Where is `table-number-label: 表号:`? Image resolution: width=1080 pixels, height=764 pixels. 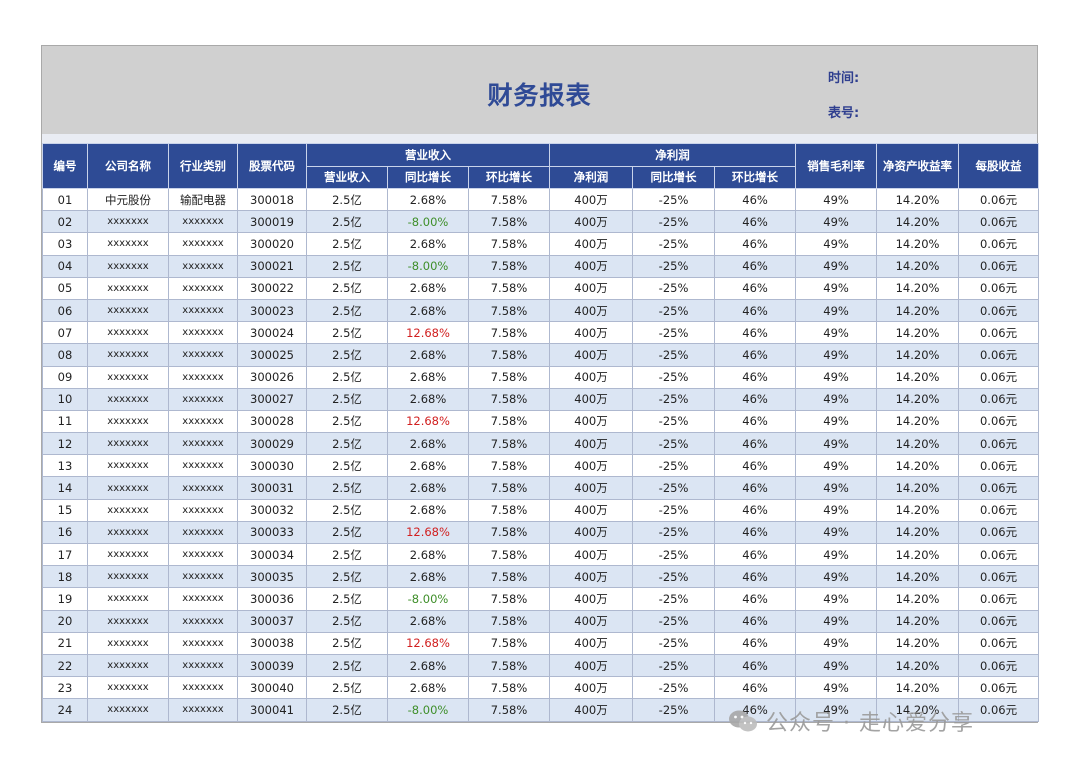
table-number-label: 表号: is located at coordinates (844, 113).